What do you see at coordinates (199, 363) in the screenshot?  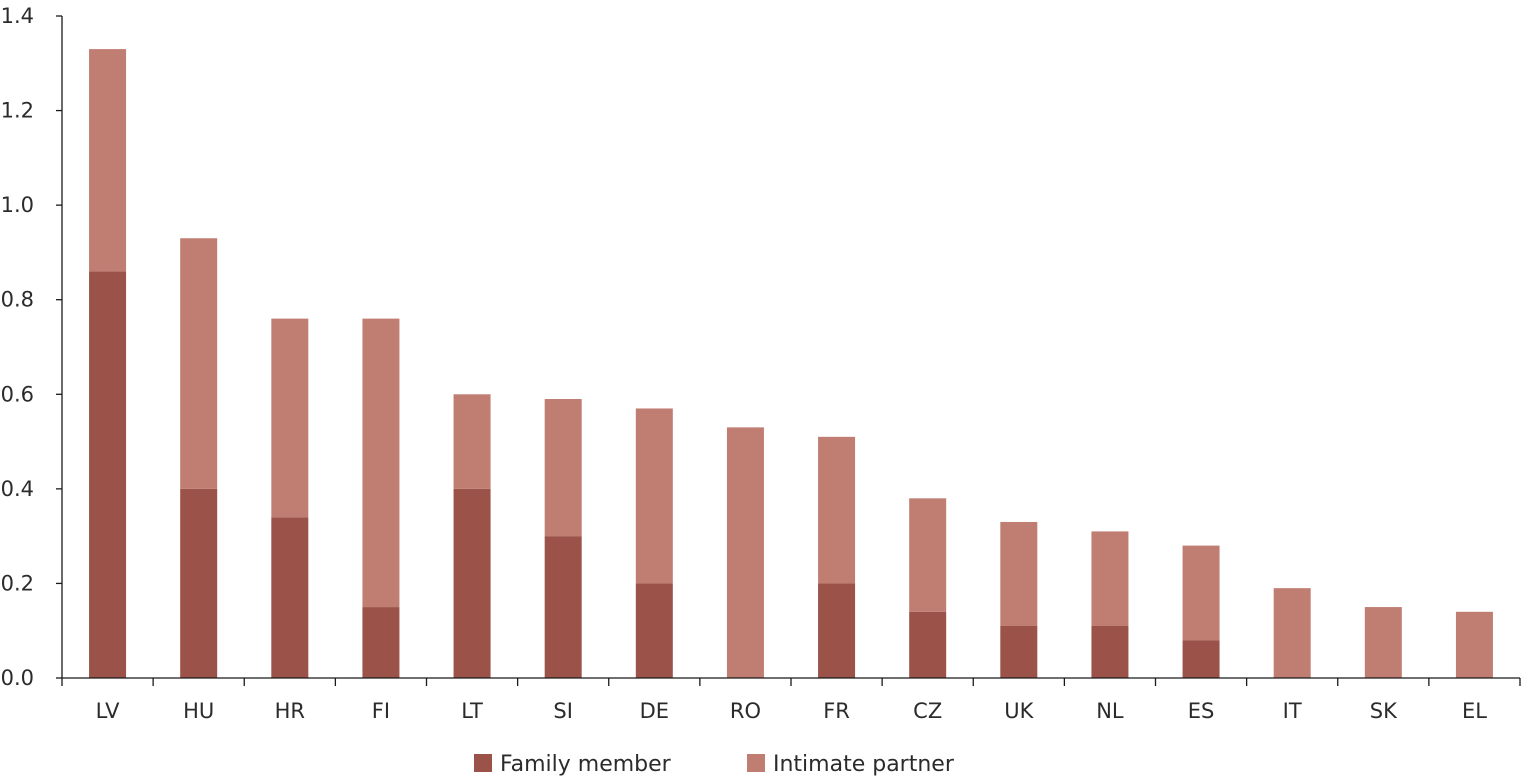 I see `bar-hu-intimate-partner` at bounding box center [199, 363].